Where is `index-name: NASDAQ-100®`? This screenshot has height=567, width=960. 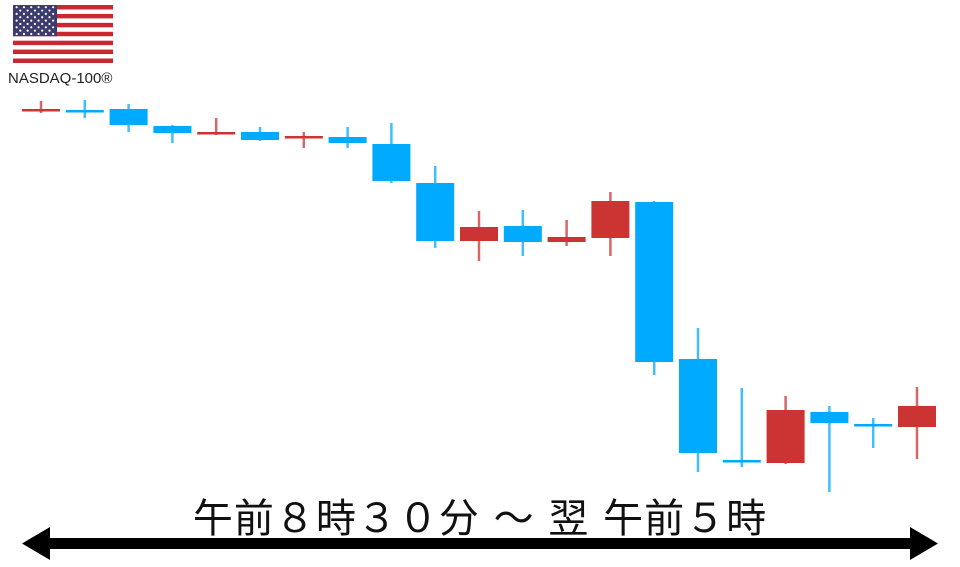
index-name: NASDAQ-100® is located at coordinates (60, 78).